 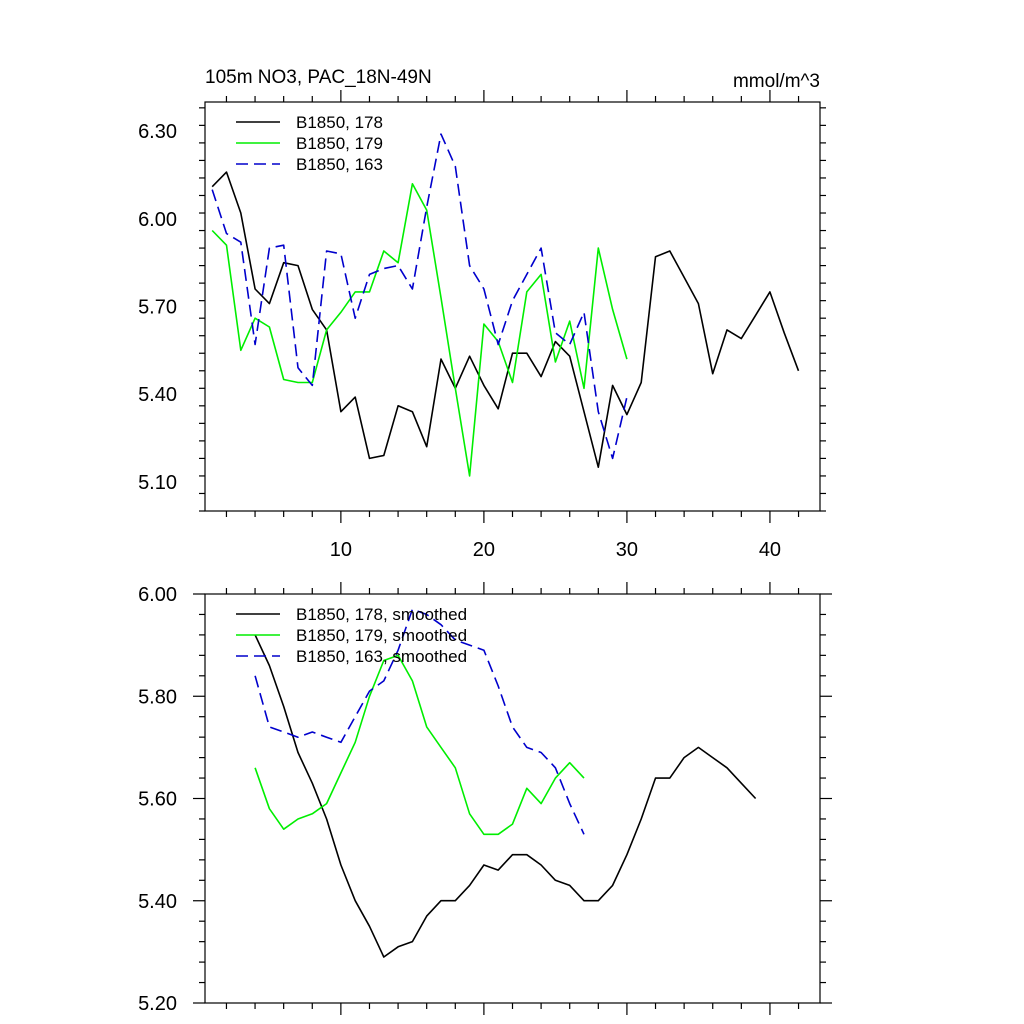 What do you see at coordinates (770, 550) in the screenshot?
I see `x-tick-label: 40` at bounding box center [770, 550].